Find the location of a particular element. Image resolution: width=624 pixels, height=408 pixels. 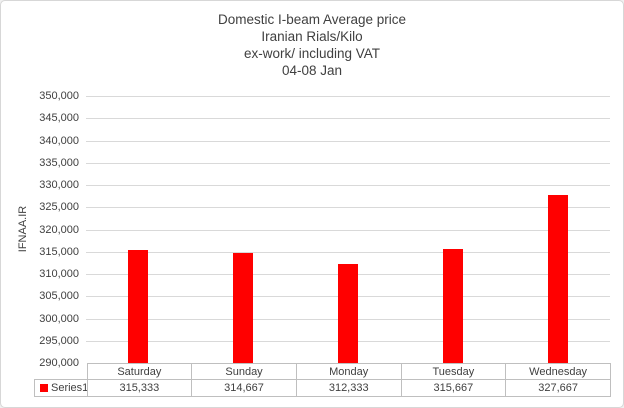

category-header-wednesday: Wednesday is located at coordinates (558, 371).